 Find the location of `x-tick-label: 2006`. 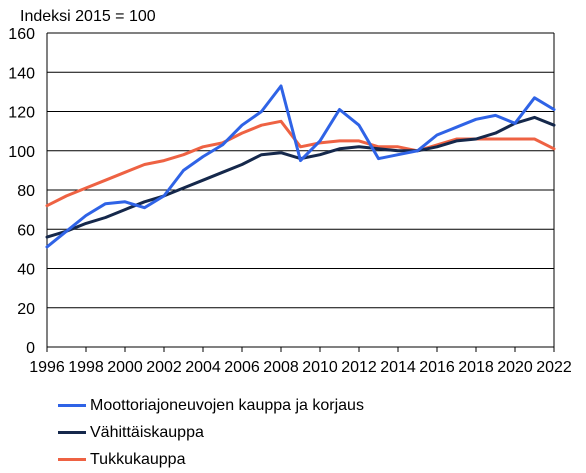

x-tick-label: 2006 is located at coordinates (242, 367).